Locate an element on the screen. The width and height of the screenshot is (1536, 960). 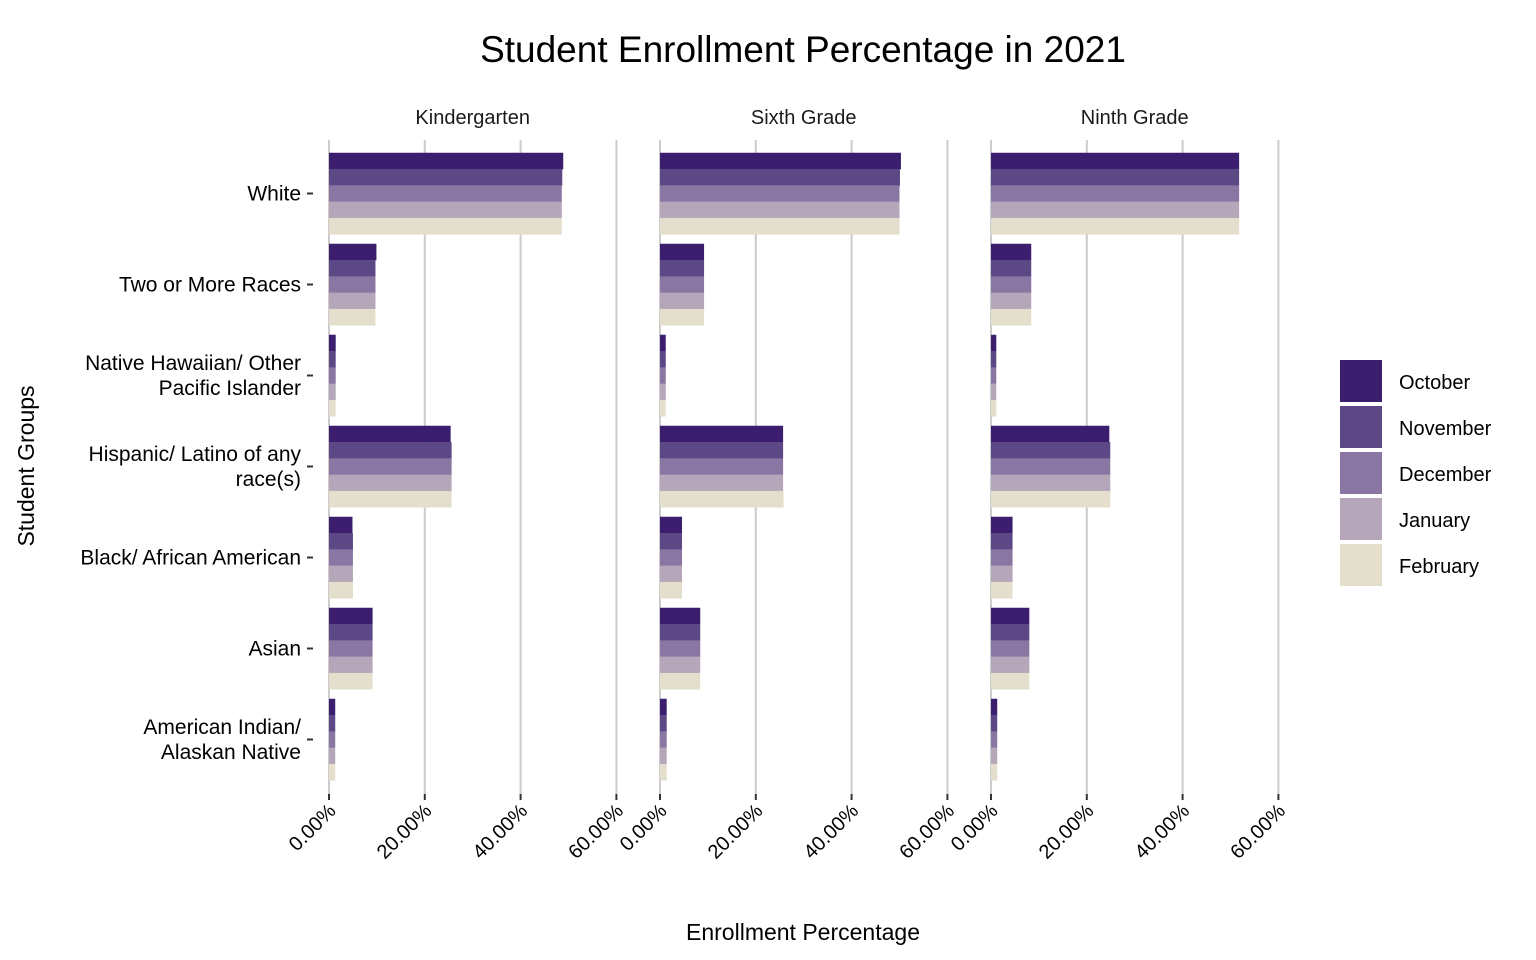
legend-swatch-february is located at coordinates (1361, 565).